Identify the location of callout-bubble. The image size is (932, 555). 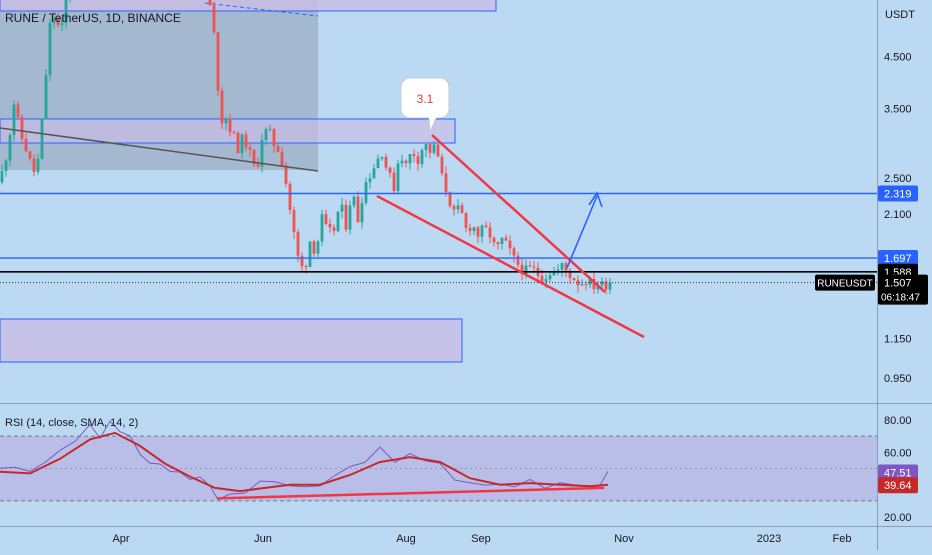
(425, 105).